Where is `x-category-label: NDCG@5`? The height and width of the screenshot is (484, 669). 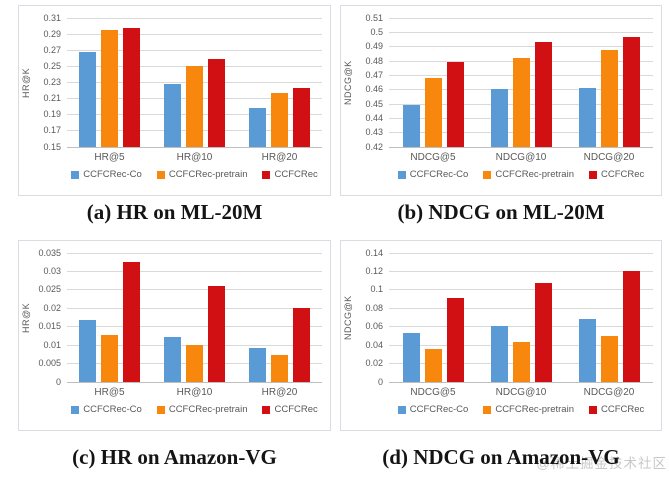 x-category-label: NDCG@5 is located at coordinates (433, 157).